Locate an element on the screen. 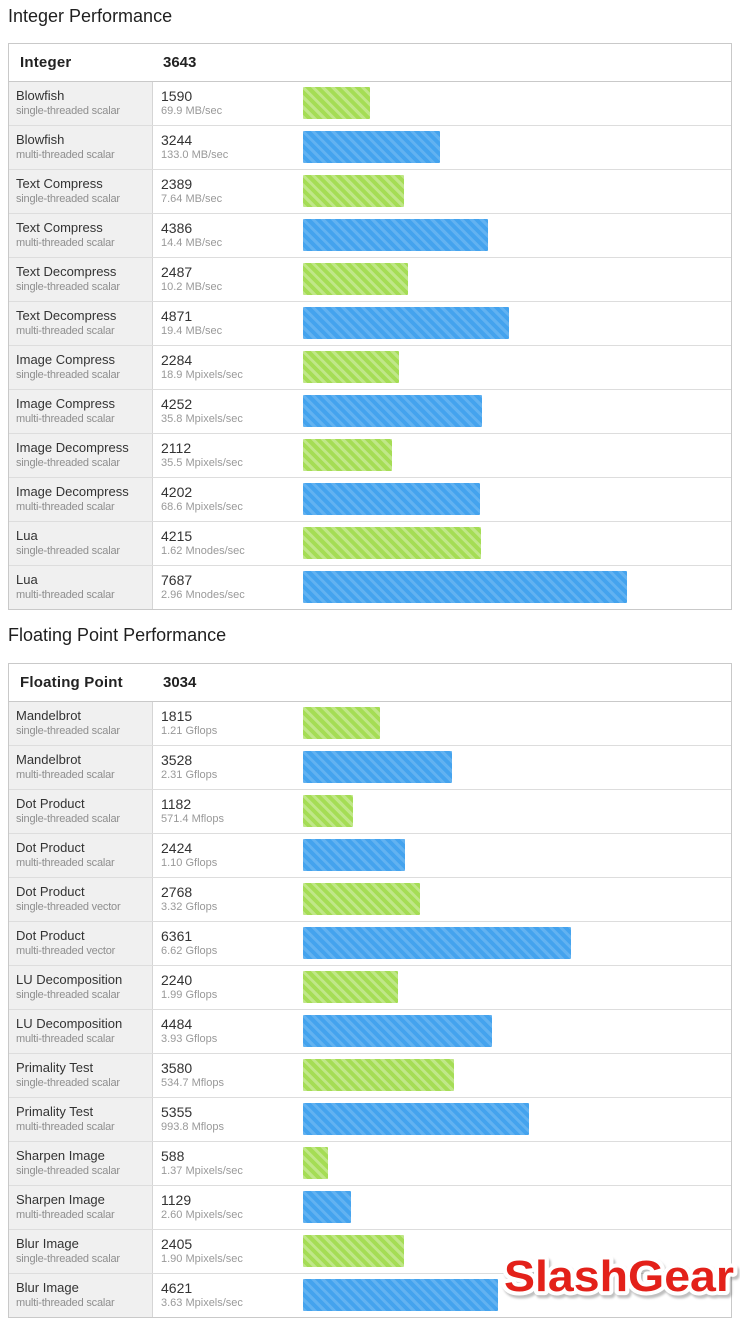 The image size is (740, 1318). row-name: Image Compress is located at coordinates (65, 359).